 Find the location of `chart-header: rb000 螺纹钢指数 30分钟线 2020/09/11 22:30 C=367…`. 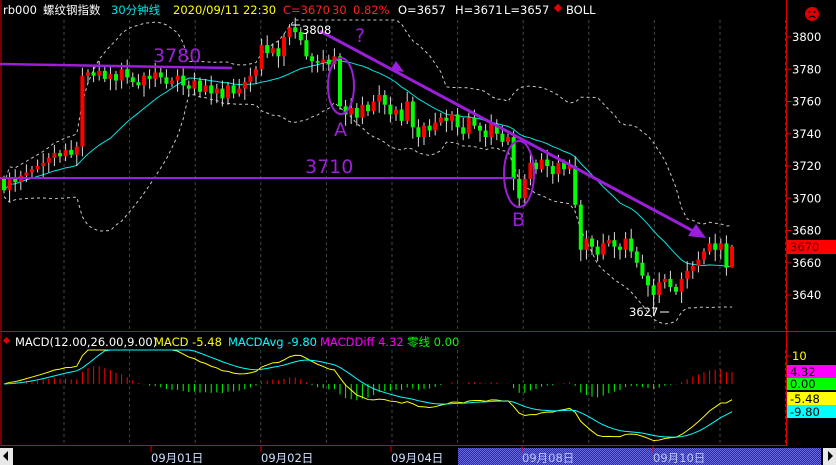

chart-header: rb000 螺纹钢指数 30分钟线 2020/09/11 22:30 C=367… is located at coordinates (411, 12).